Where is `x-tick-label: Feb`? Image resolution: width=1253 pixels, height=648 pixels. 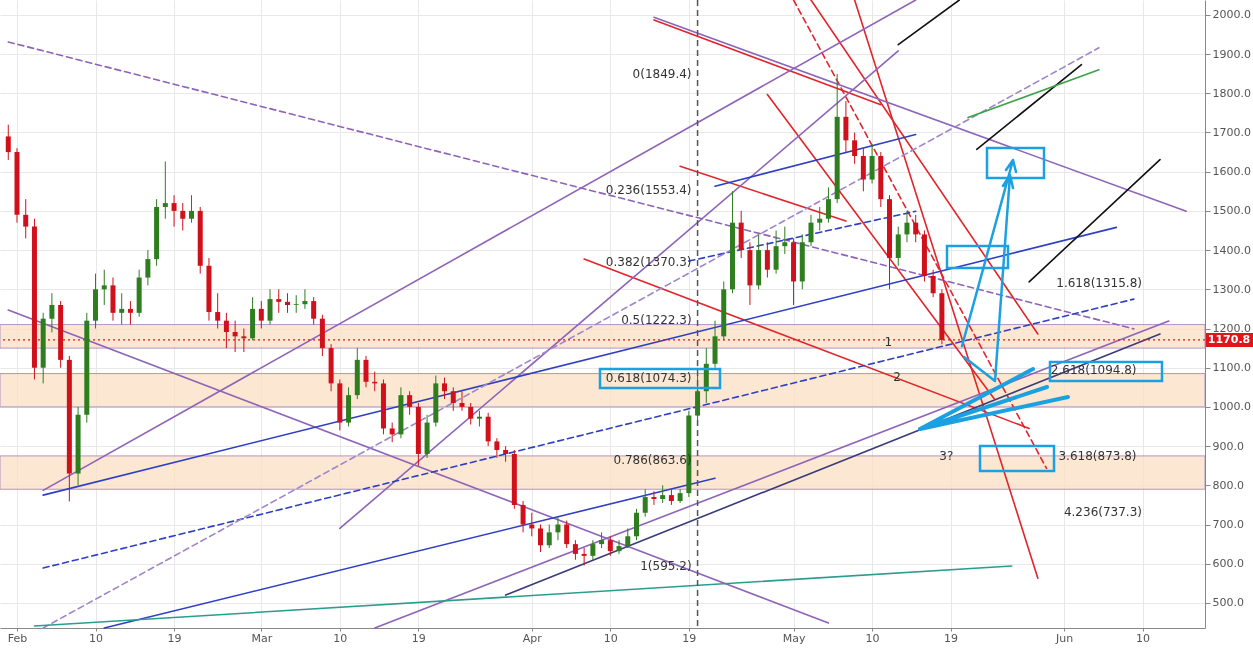
x-tick-label: Feb is located at coordinates (17, 638).